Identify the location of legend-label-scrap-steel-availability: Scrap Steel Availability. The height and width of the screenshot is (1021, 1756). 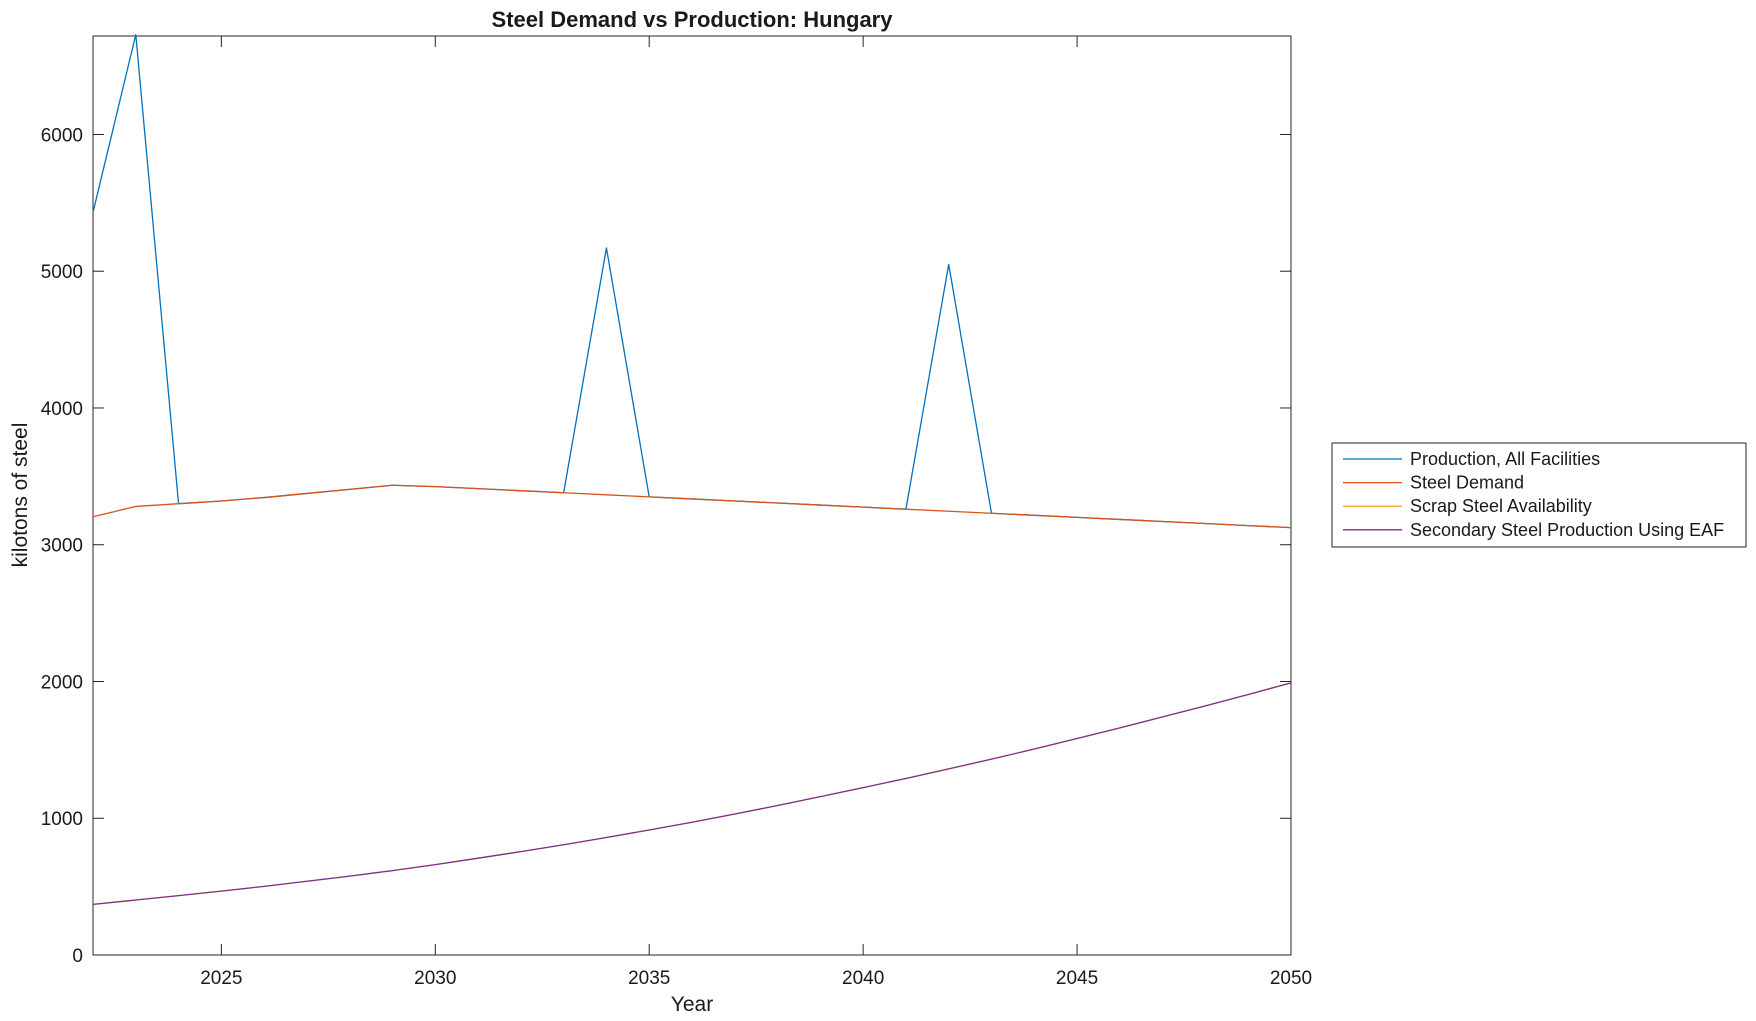
(1501, 506).